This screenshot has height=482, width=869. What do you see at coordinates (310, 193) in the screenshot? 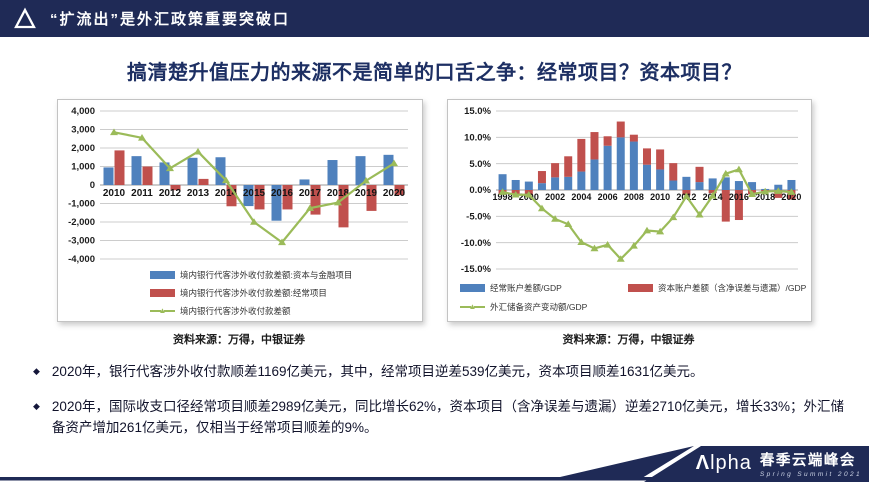
I see `svg-text: 2017` at bounding box center [310, 193].